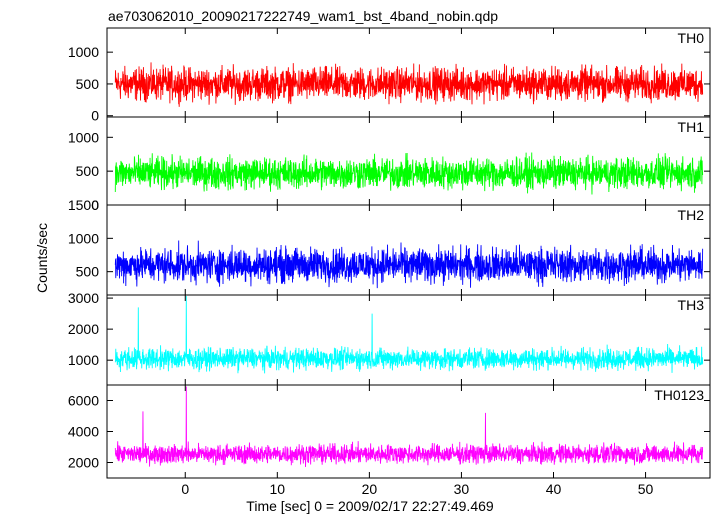 This screenshot has height=516, width=717. What do you see at coordinates (409, 264) in the screenshot?
I see `series-line-th2` at bounding box center [409, 264].